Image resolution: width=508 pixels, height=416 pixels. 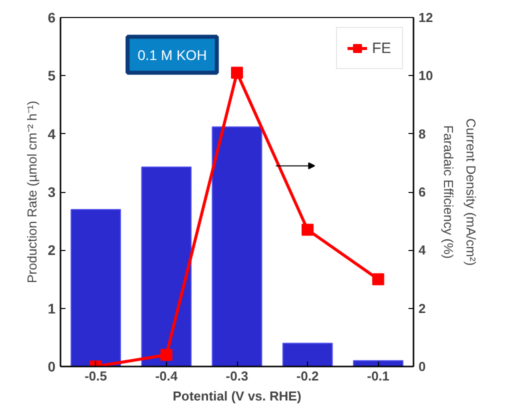 I want to click on annotation: 0.1 M KOH, so click(x=172, y=54).